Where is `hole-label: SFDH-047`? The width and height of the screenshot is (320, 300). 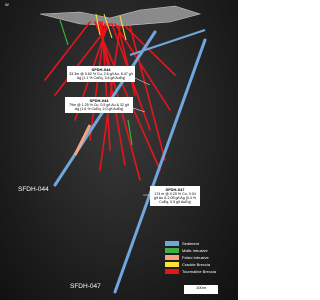 hole-label: SFDH-047 is located at coordinates (85, 286).